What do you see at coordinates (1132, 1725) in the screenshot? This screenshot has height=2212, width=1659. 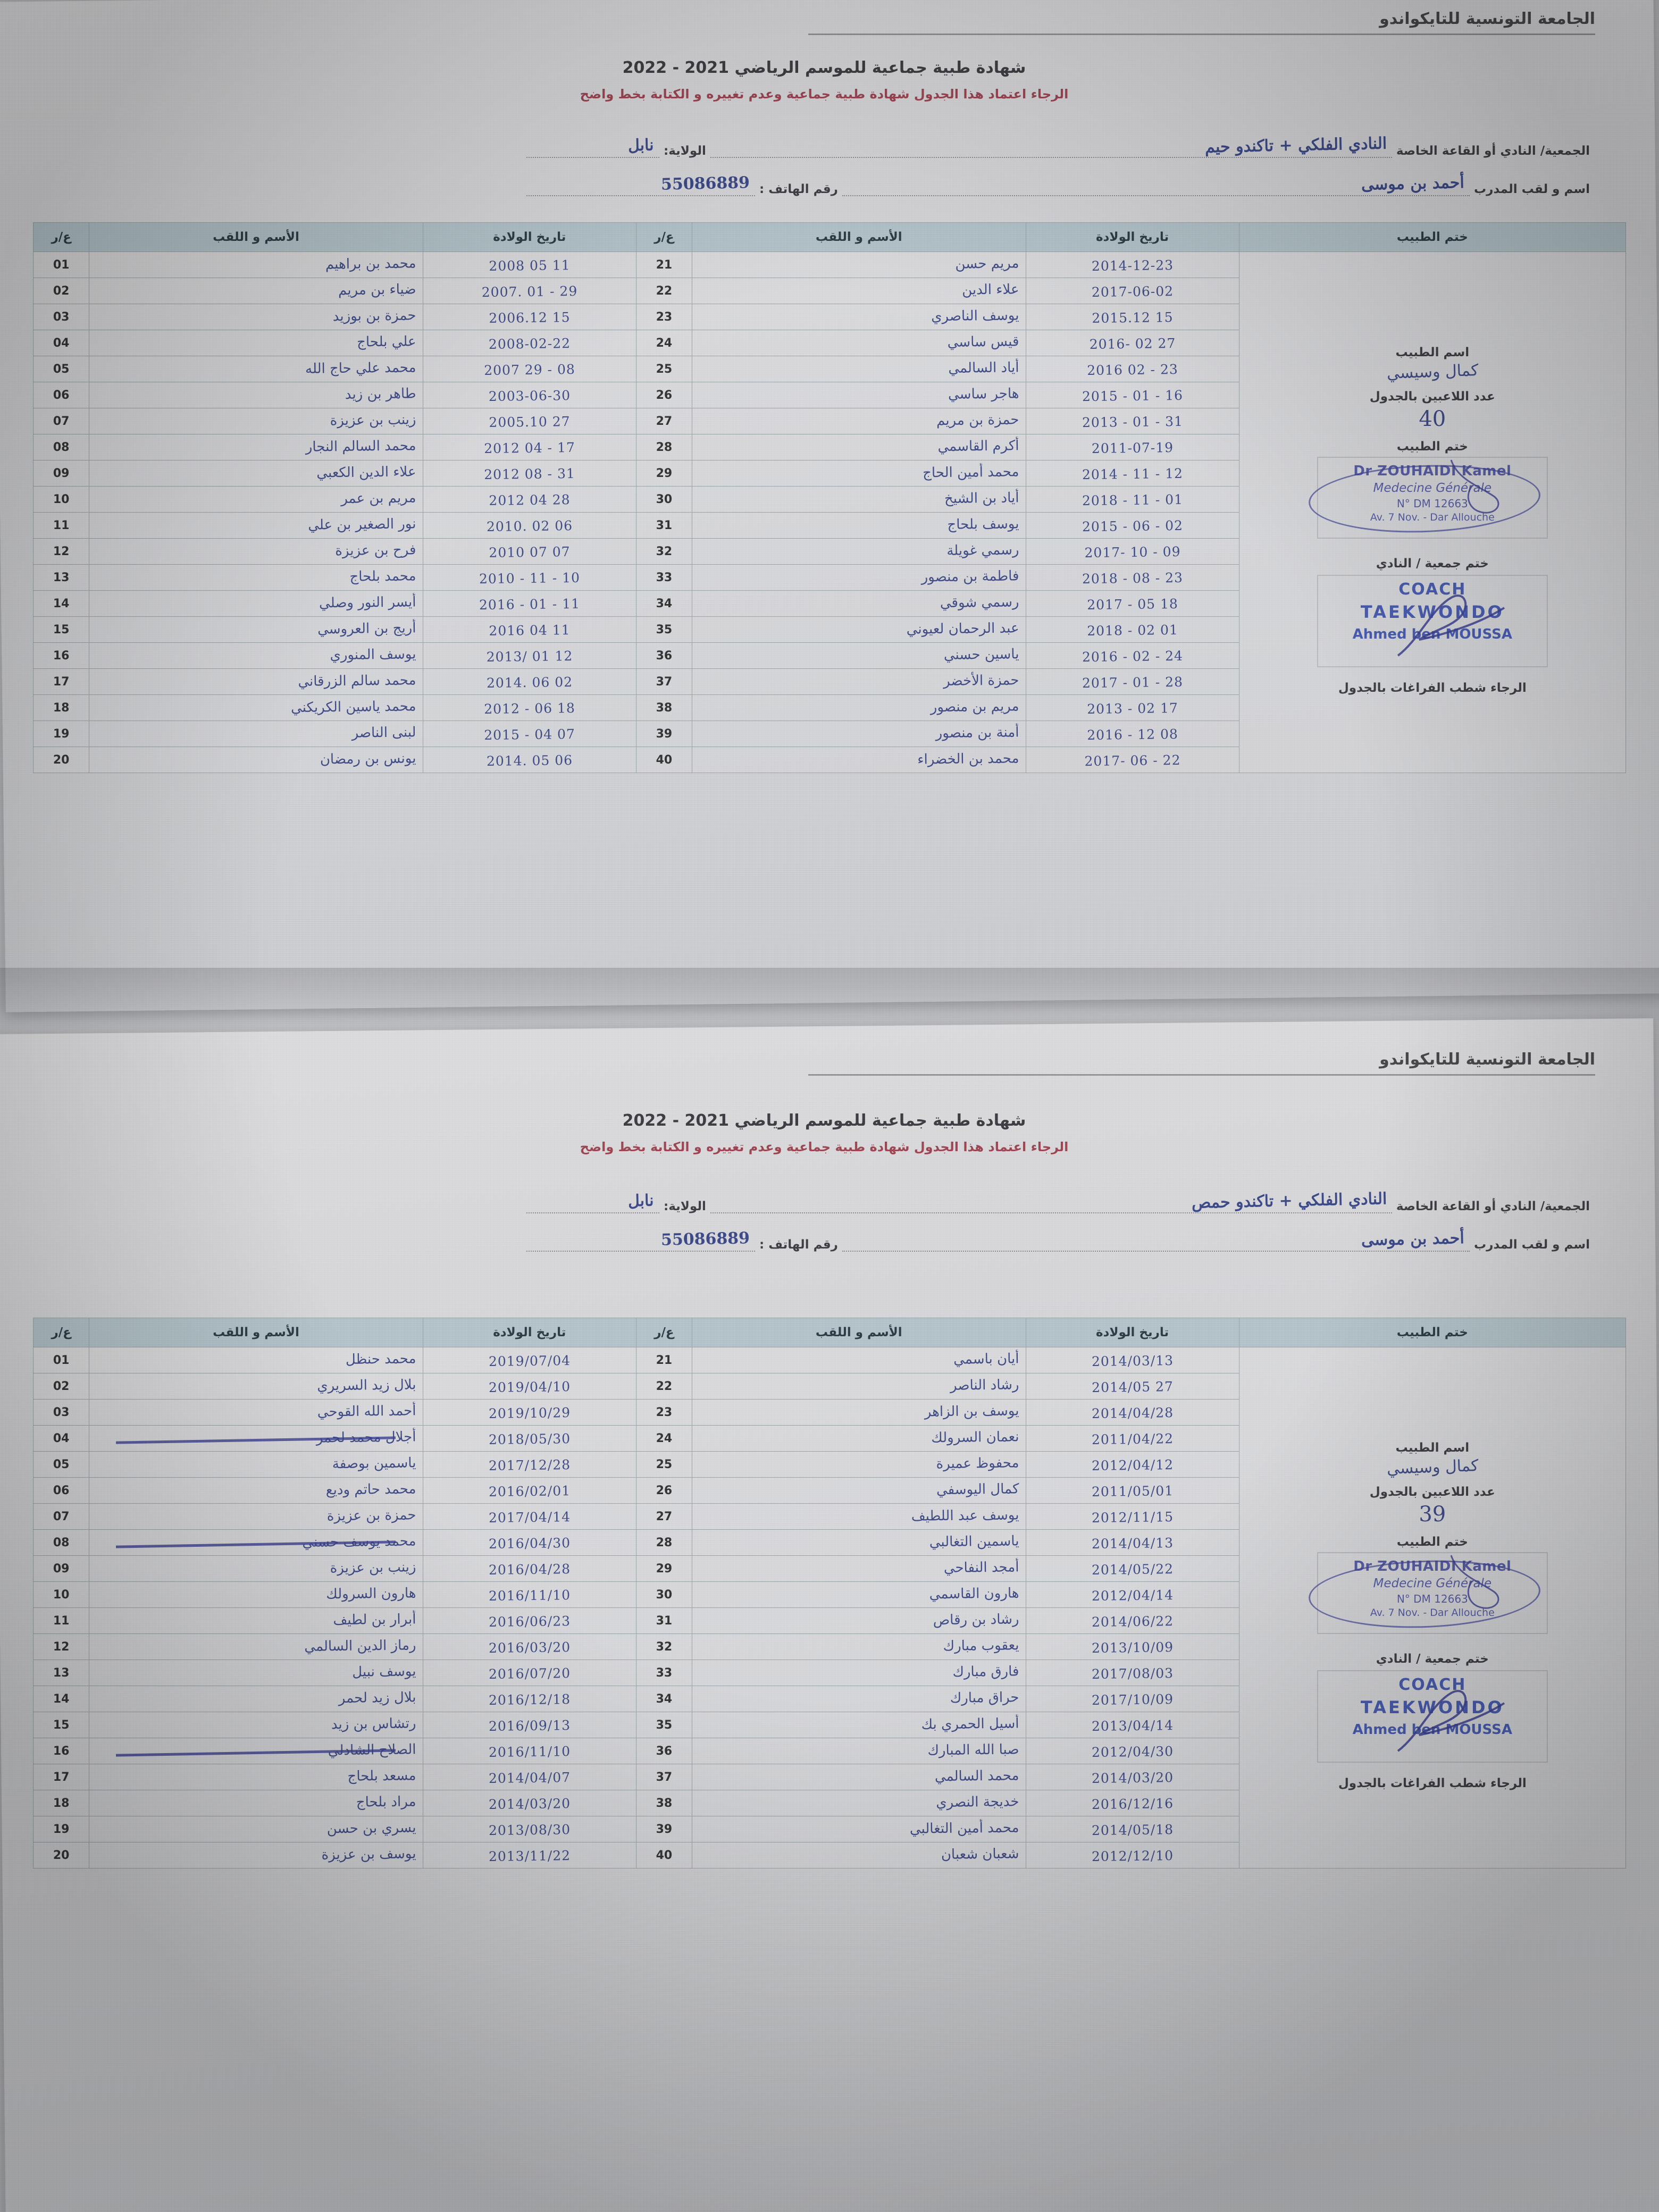 I see `cell-dob-right: 2013/04/14` at bounding box center [1132, 1725].